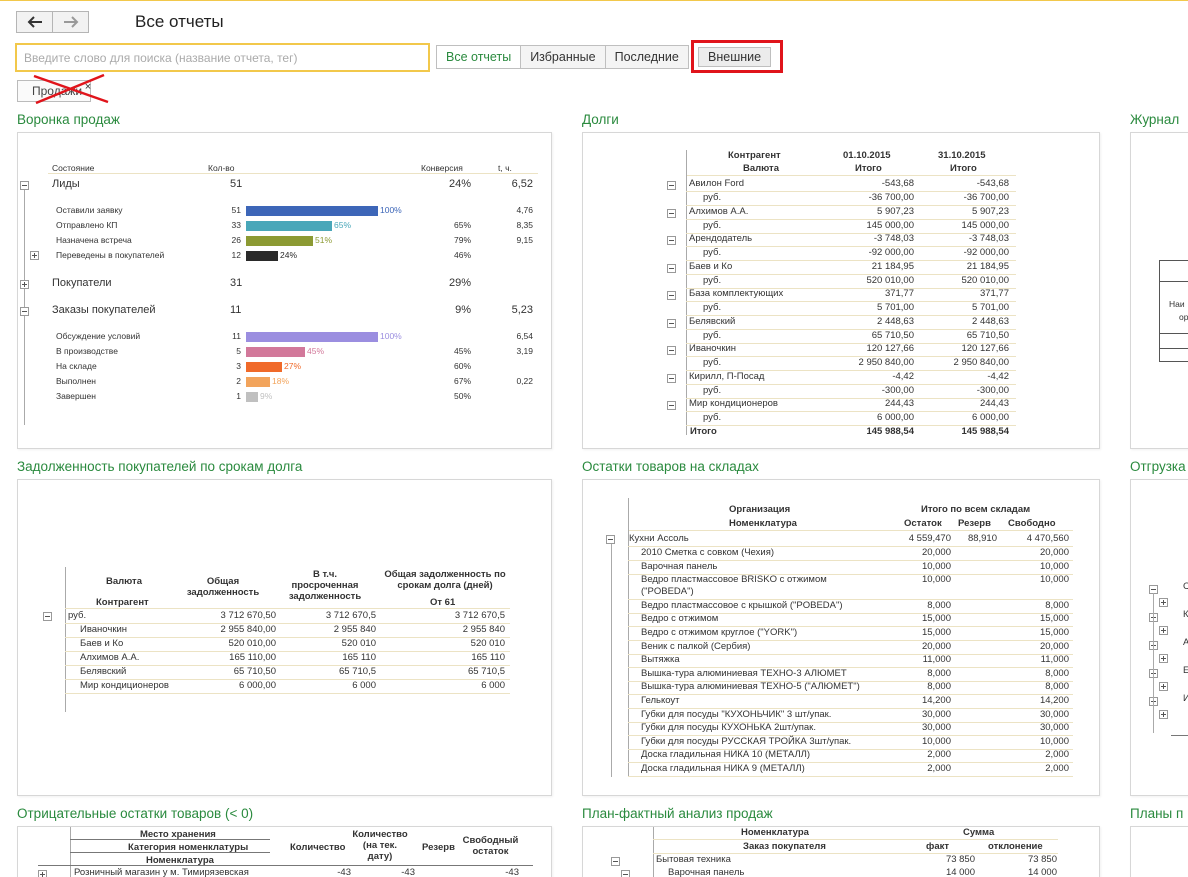  Describe the element at coordinates (522, 184) in the screenshot. I see `funnel-group-time: 6,52` at that location.